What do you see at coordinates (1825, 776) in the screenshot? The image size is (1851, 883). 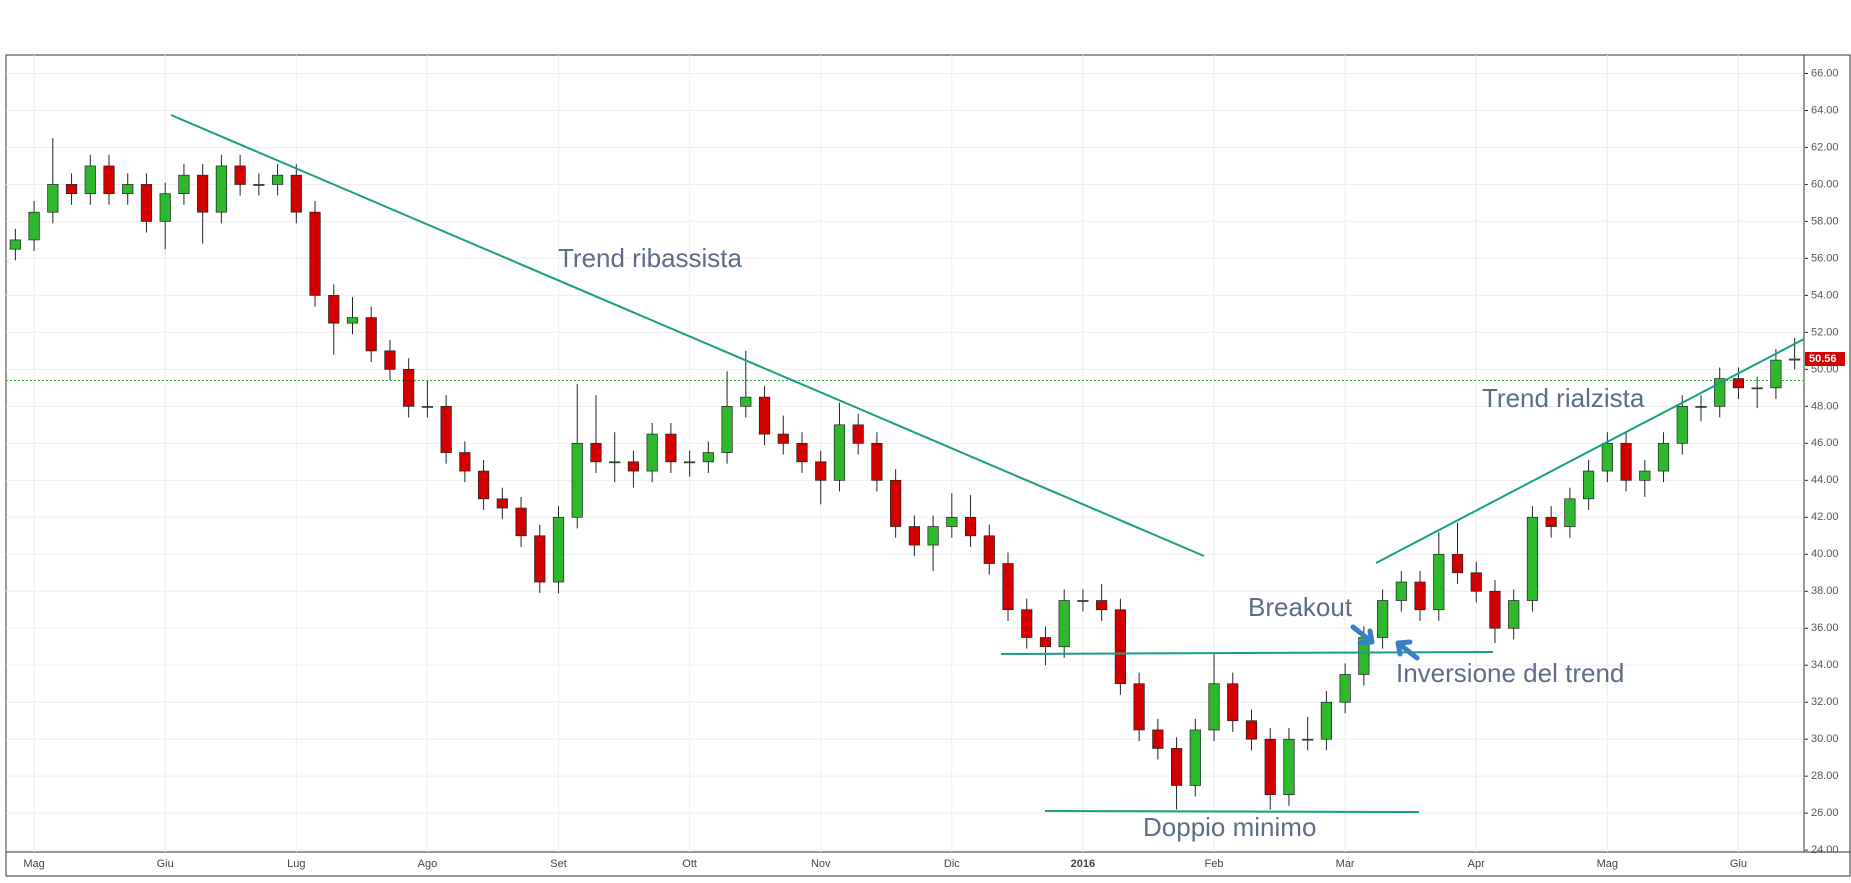 I see `y-tick-label: 28.00` at bounding box center [1825, 776].